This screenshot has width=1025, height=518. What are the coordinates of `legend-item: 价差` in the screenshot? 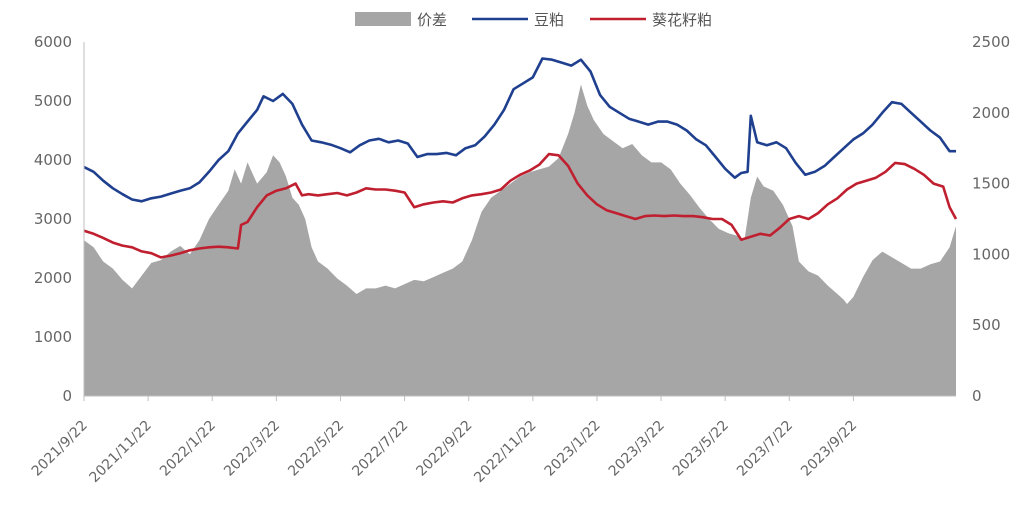 It's located at (401, 20).